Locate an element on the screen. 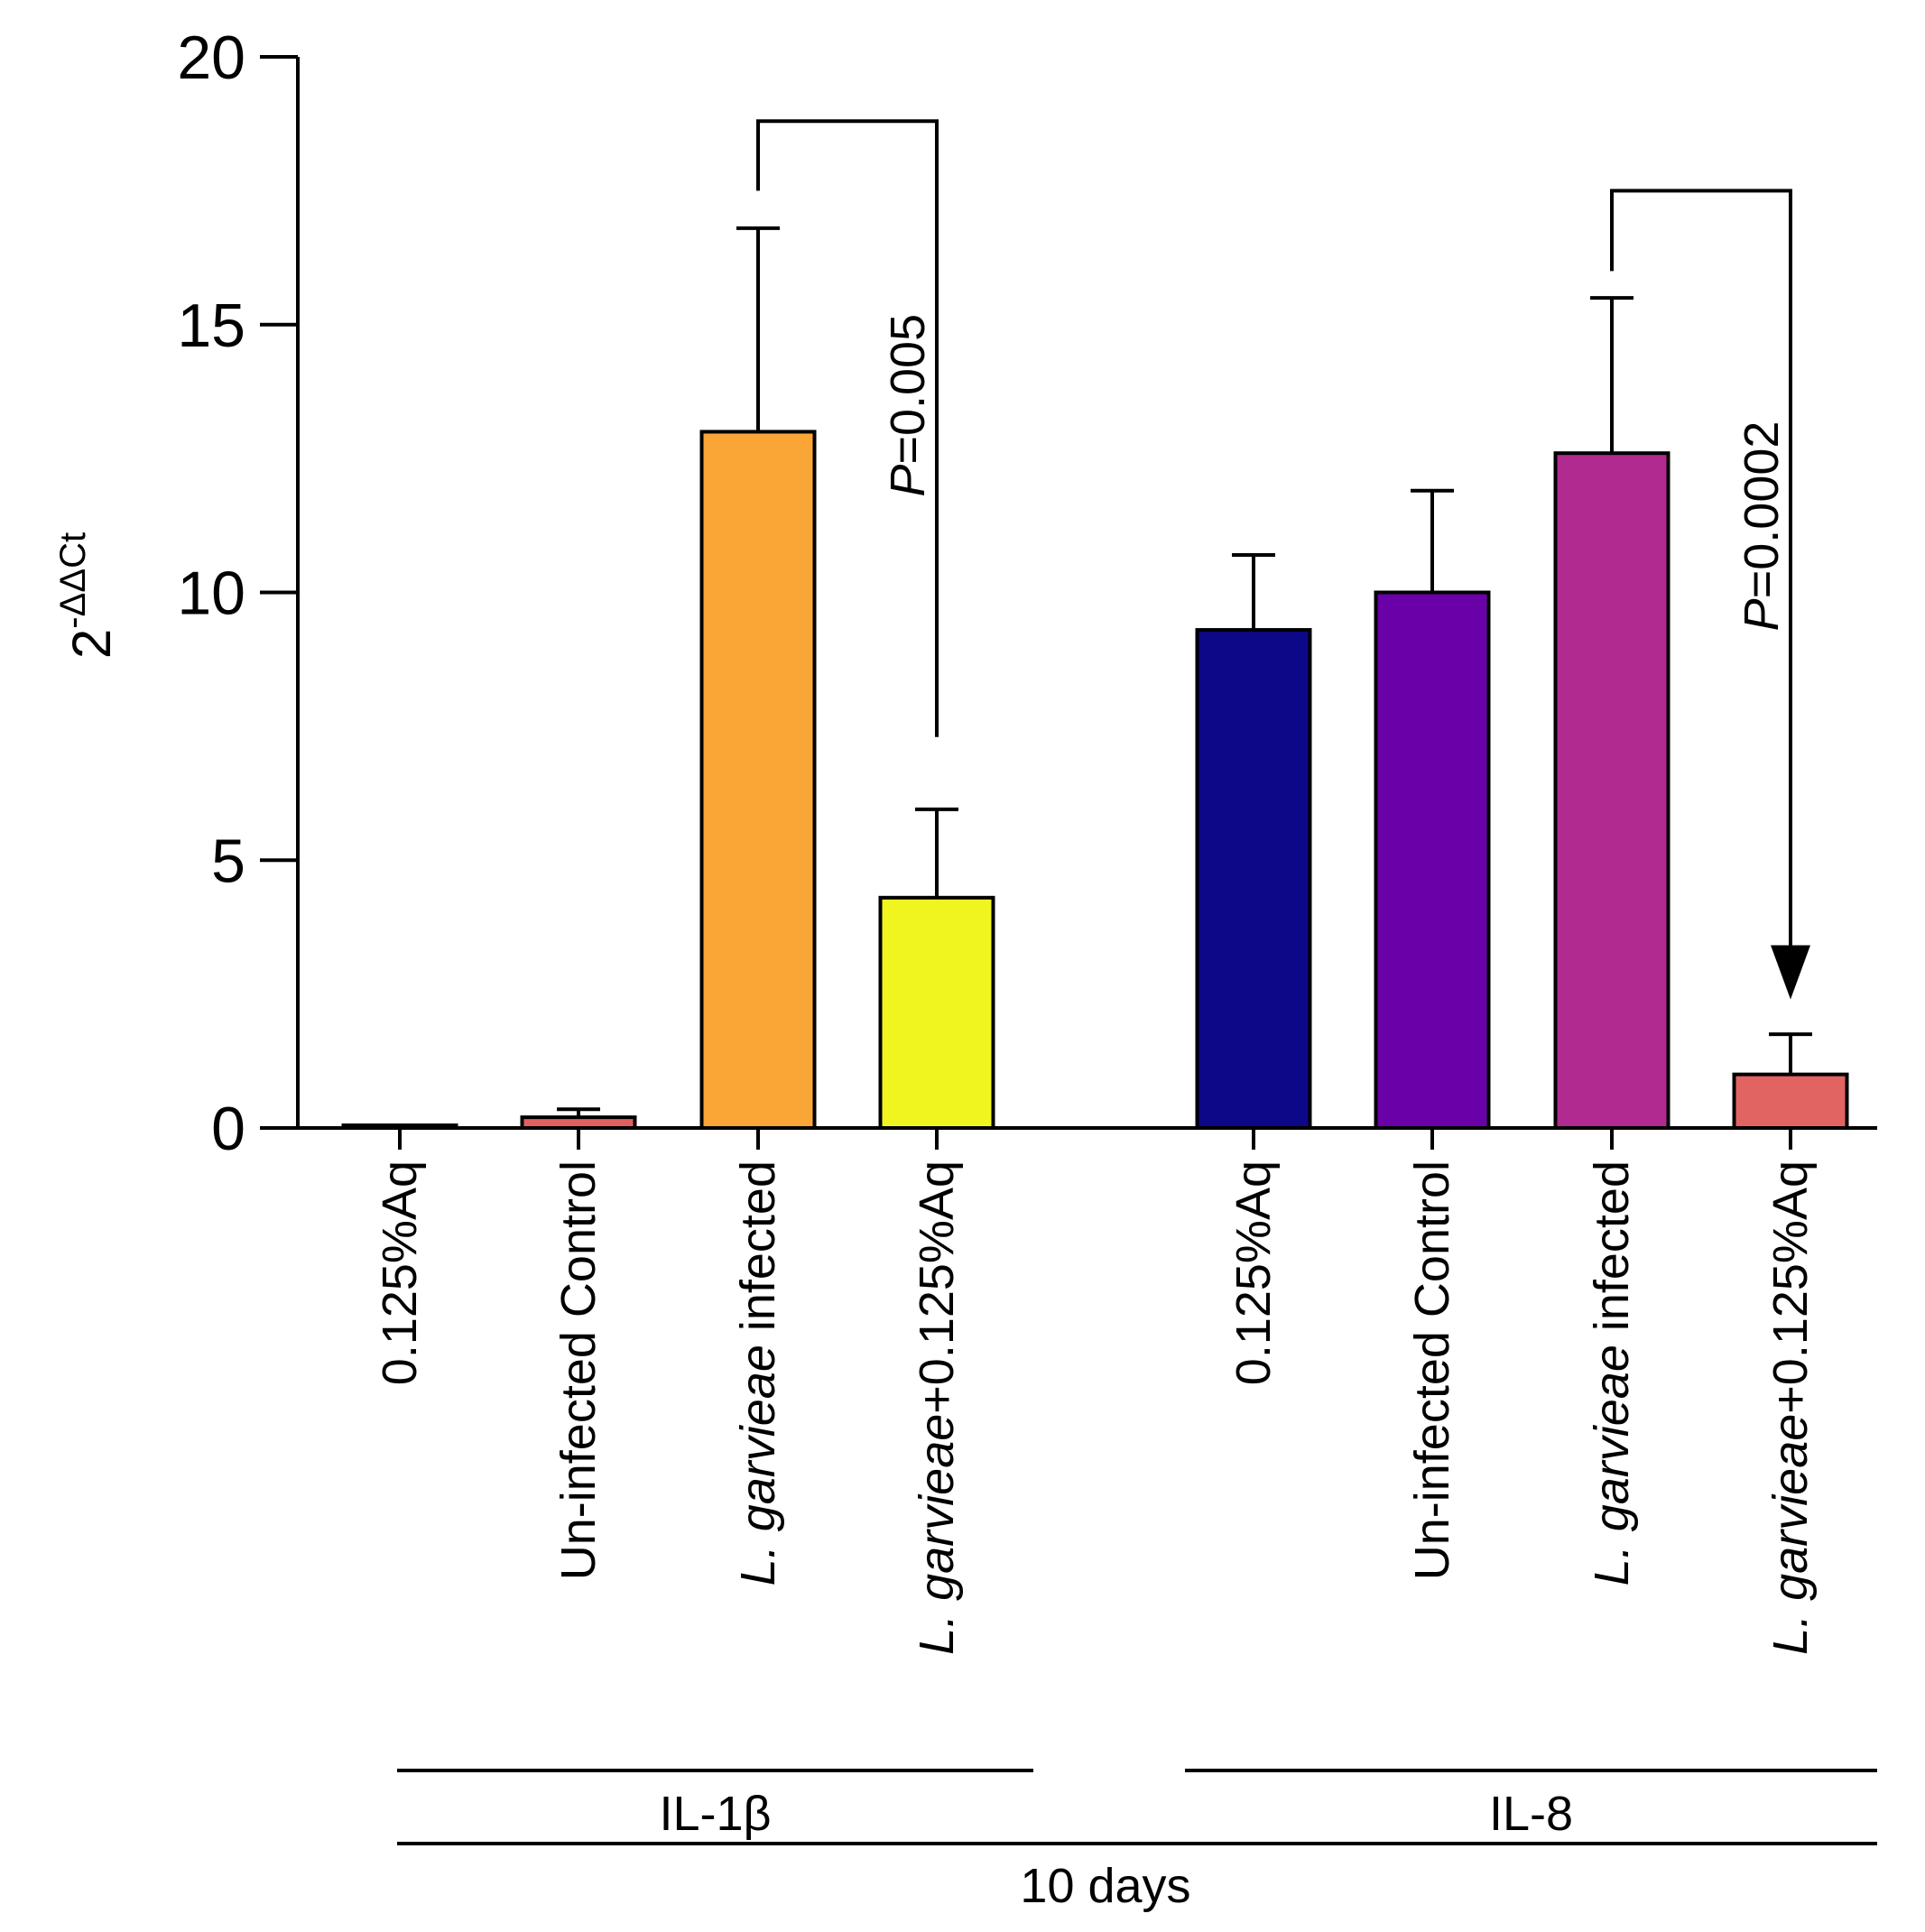 The height and width of the screenshot is (1932, 1925). category-label-8: L. garvieae+0.125%Aq is located at coordinates (1790, 1407).